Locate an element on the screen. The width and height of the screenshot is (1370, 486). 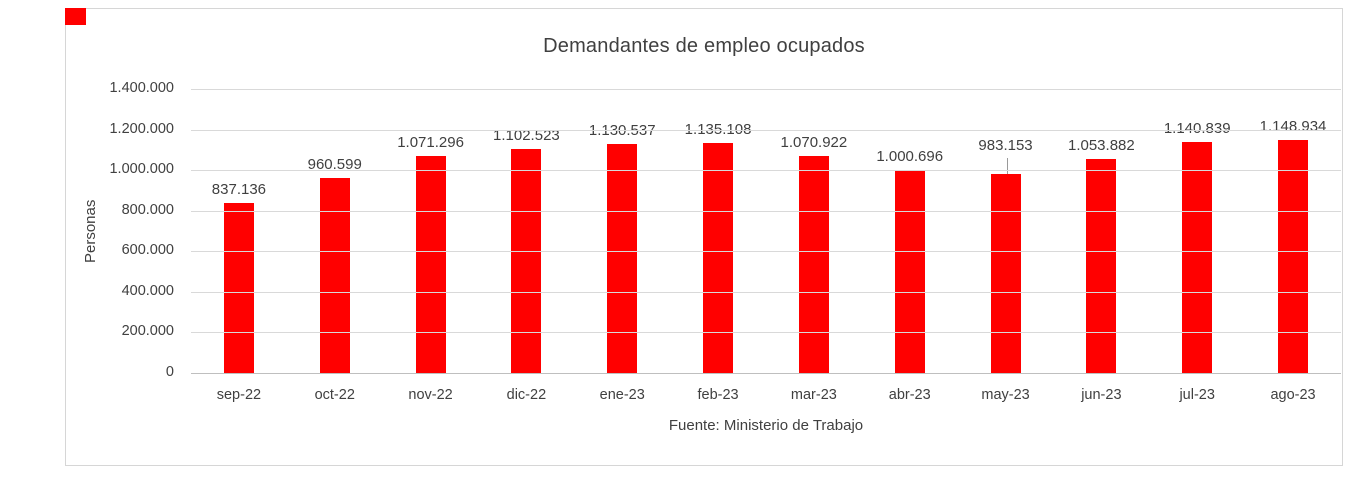
bar-slot-may-23: 983.153 is located at coordinates (1006, 231).